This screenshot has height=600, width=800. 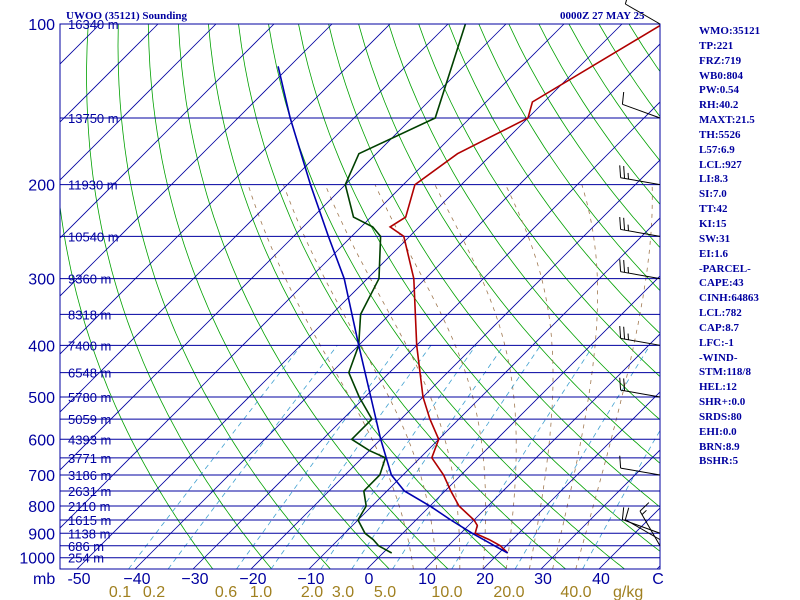 I want to click on height-label: 8318 m, so click(x=89, y=314).